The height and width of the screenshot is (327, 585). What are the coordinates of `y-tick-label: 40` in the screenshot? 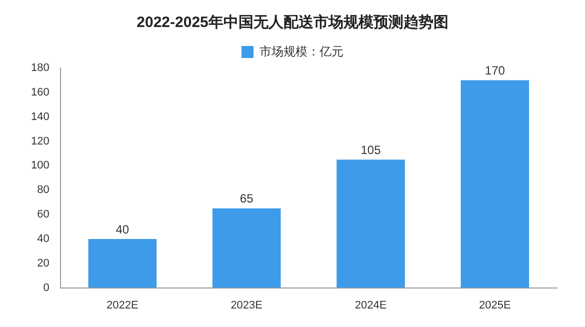 It's located at (43, 238).